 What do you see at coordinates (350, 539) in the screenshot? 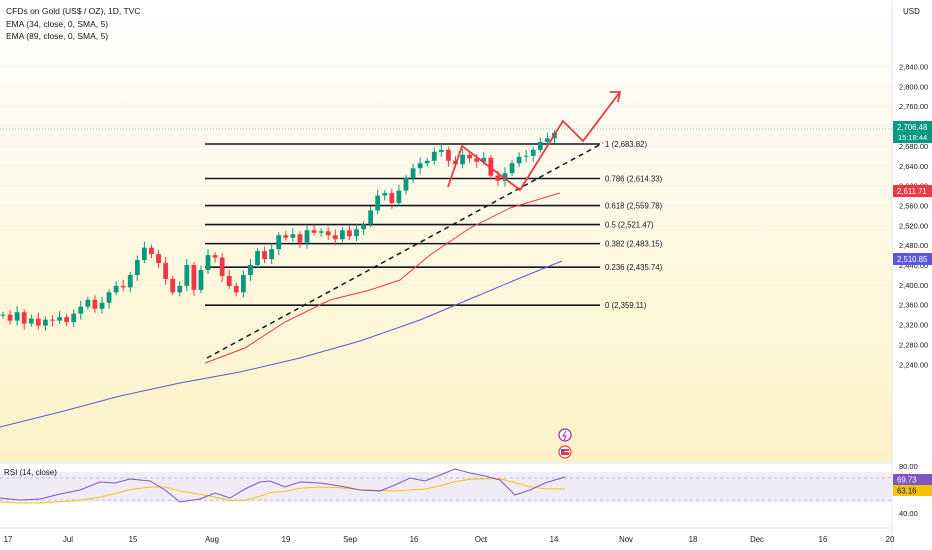
I see `time-tick-label: Sep` at bounding box center [350, 539].